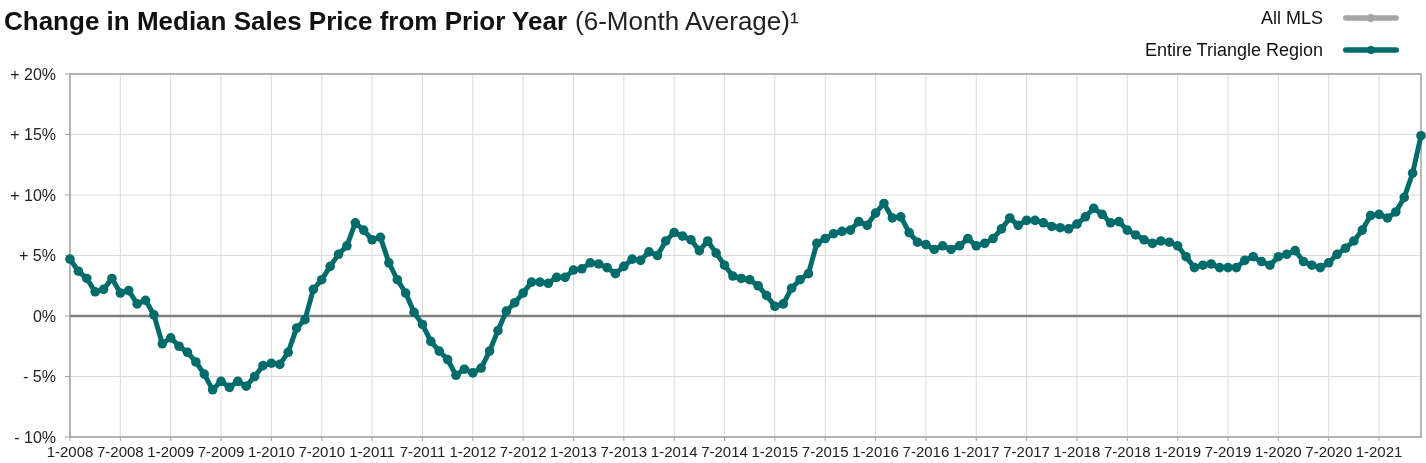 The image size is (1426, 463). What do you see at coordinates (422, 451) in the screenshot?
I see `x-tick-label: 7-2011` at bounding box center [422, 451].